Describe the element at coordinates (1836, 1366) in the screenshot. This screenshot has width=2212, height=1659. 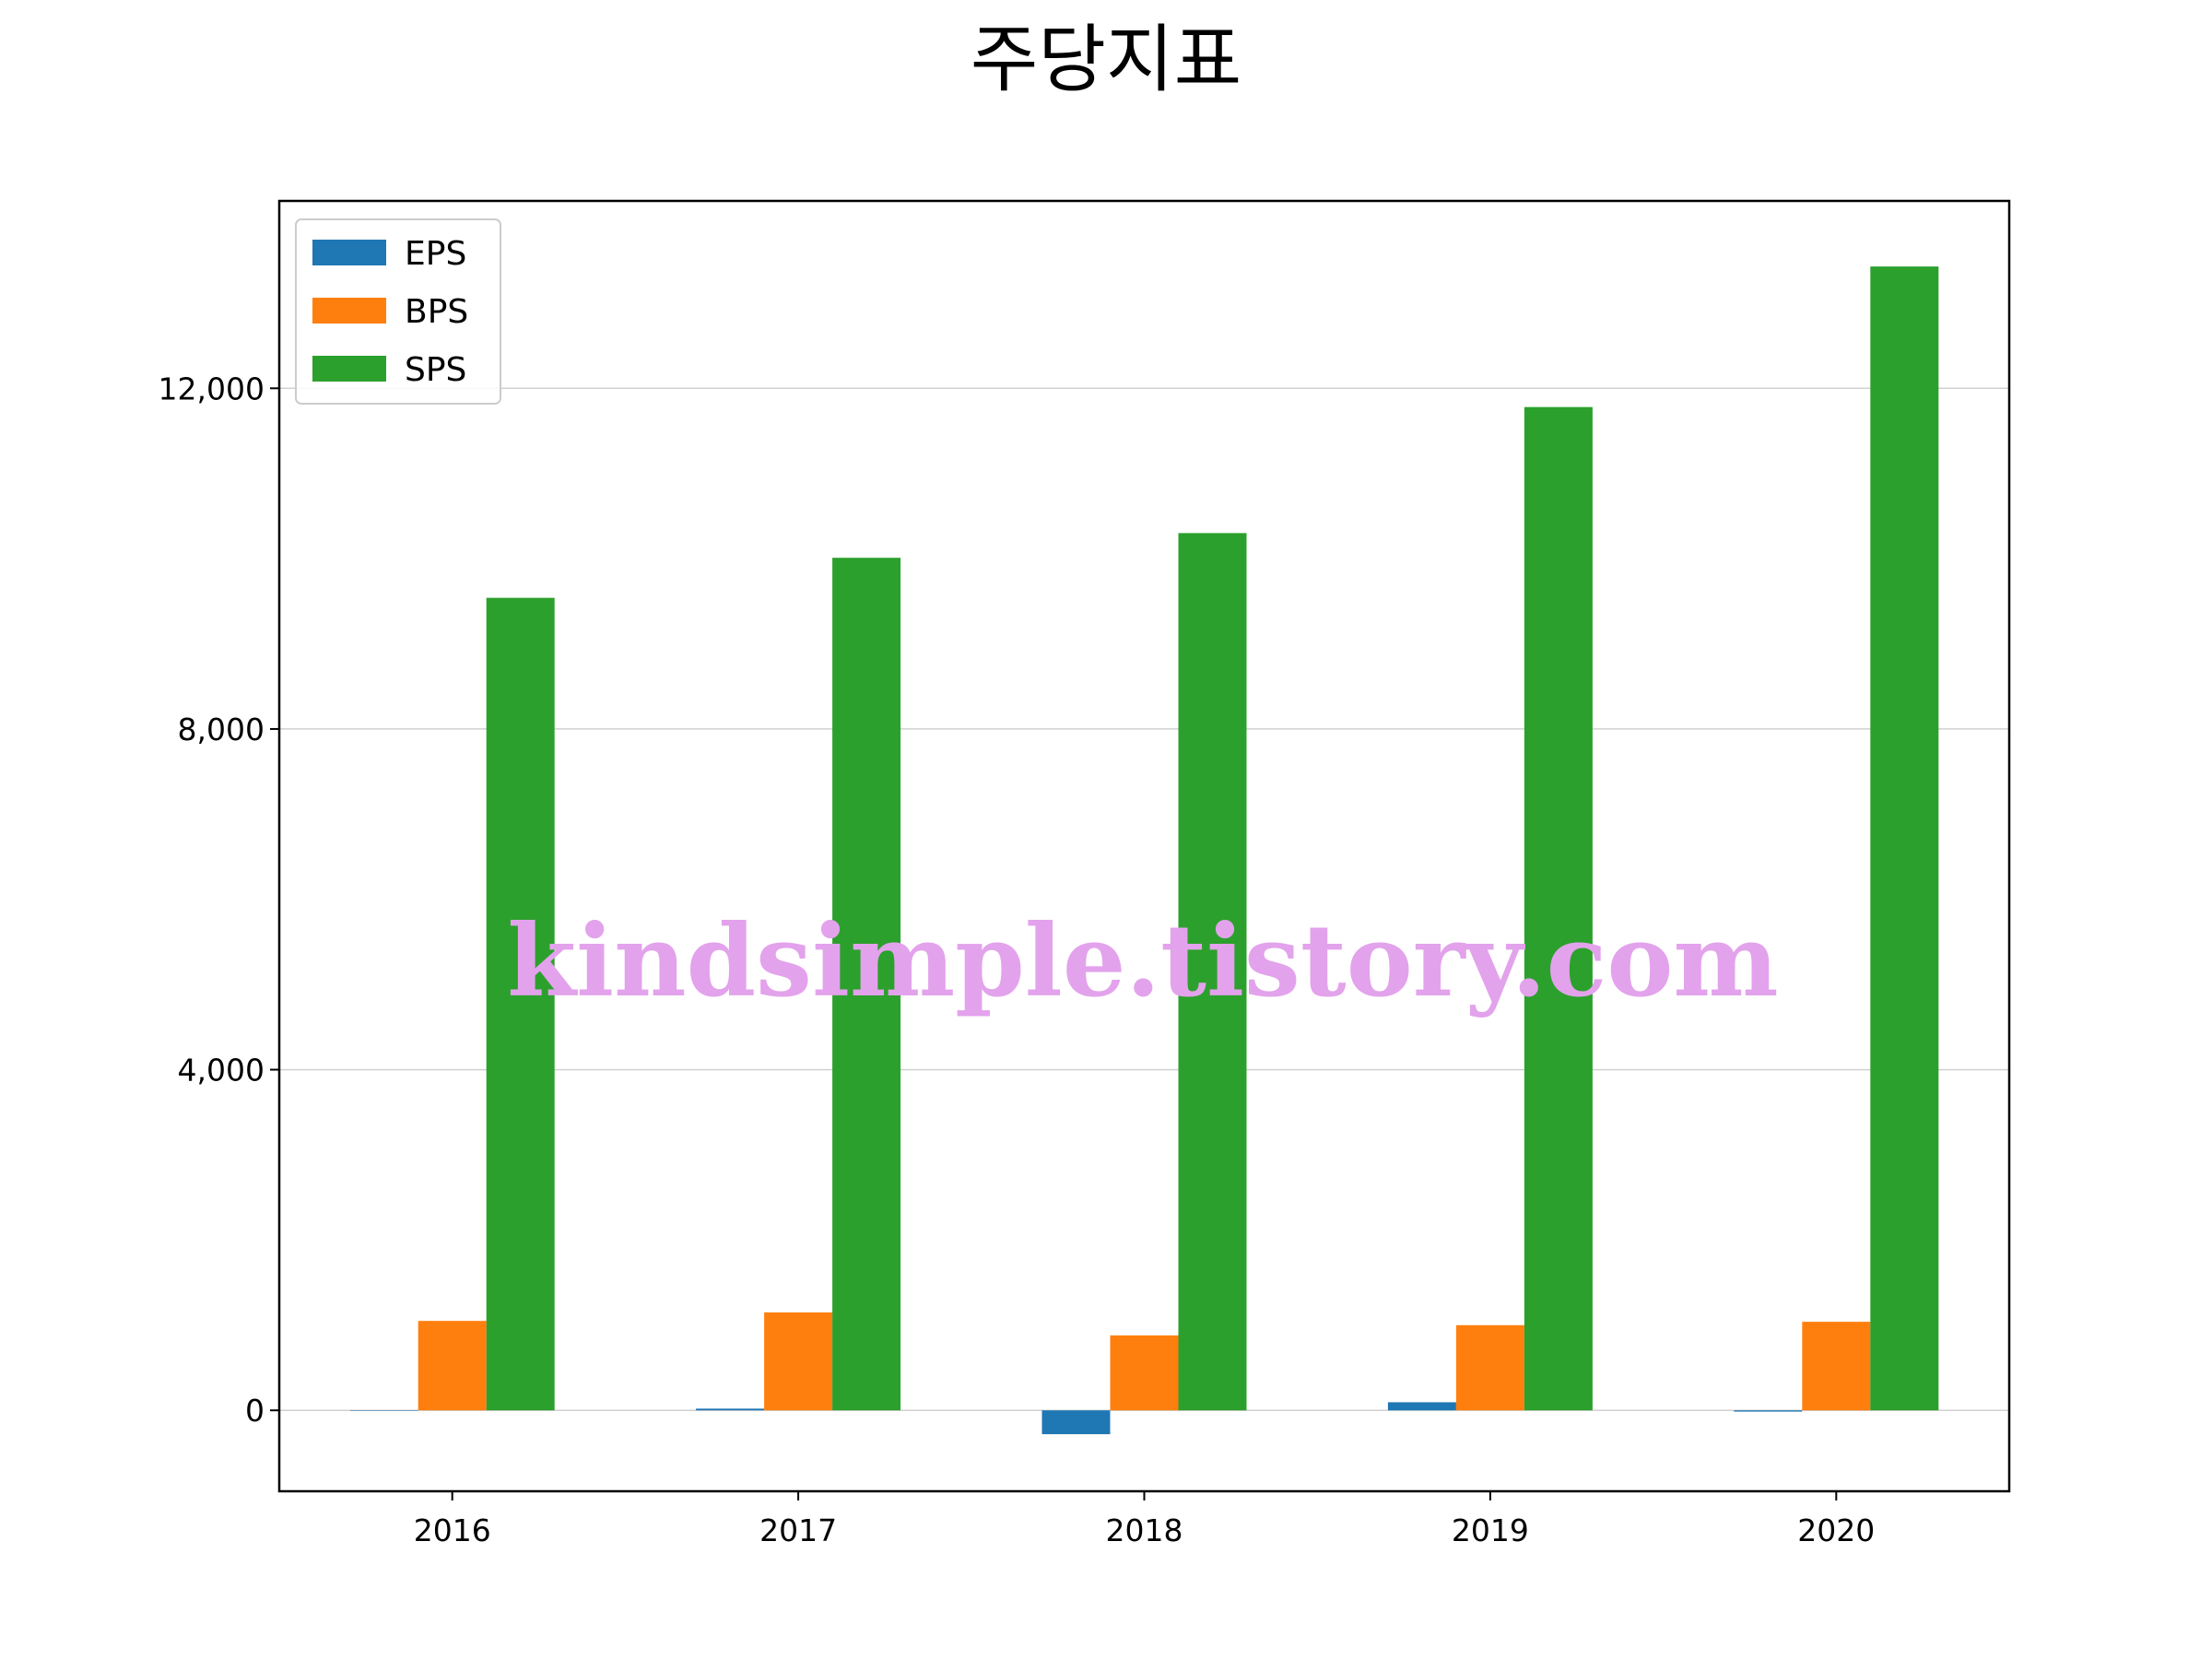
I see `bar-bps-2020` at that location.